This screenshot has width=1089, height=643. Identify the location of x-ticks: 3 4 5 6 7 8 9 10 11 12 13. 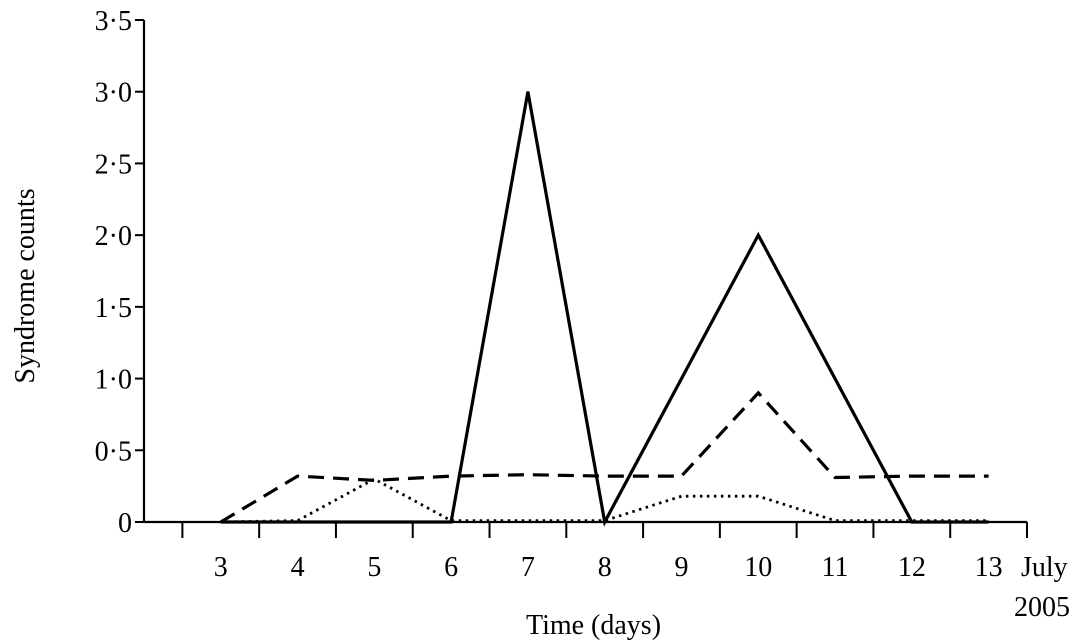
(604, 552).